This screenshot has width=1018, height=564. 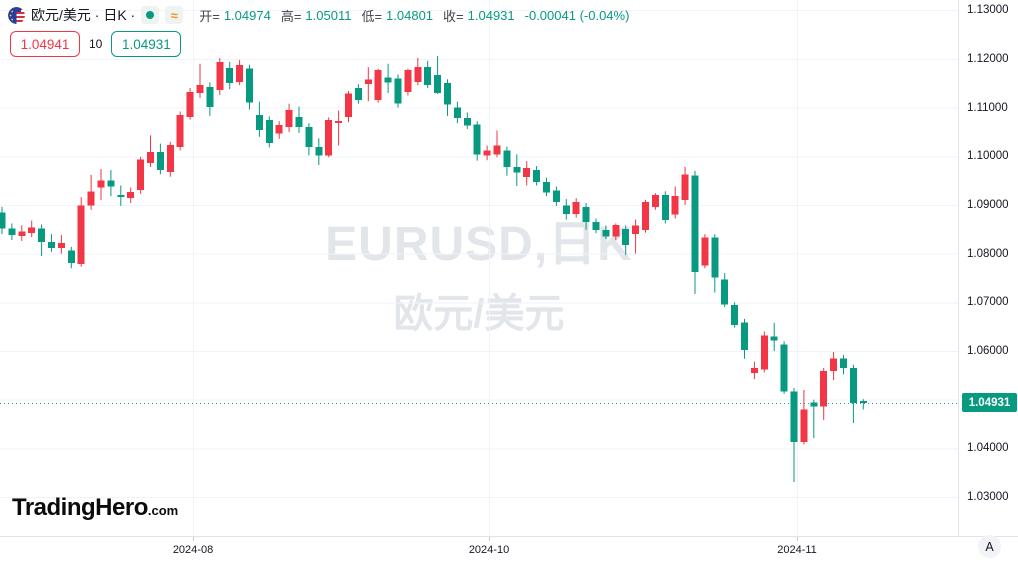 I want to click on approx-icon: ≈, so click(x=174, y=15).